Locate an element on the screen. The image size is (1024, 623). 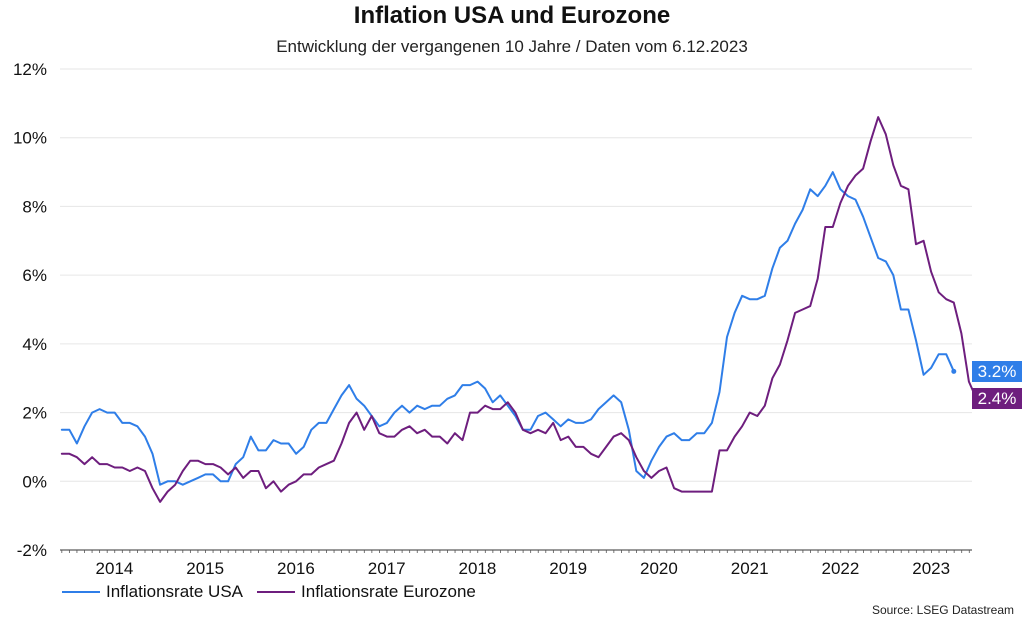
legend-item-usa: Inflationsrate USA is located at coordinates (152, 592).